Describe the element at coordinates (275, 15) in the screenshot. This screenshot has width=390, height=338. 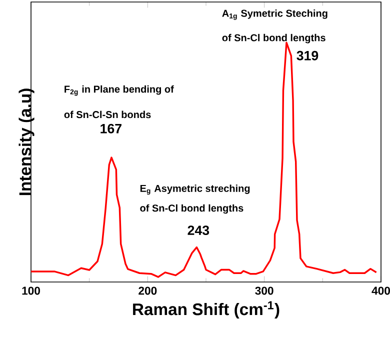
I see `text: A$_{1g}$ Symetric Steching` at that location.